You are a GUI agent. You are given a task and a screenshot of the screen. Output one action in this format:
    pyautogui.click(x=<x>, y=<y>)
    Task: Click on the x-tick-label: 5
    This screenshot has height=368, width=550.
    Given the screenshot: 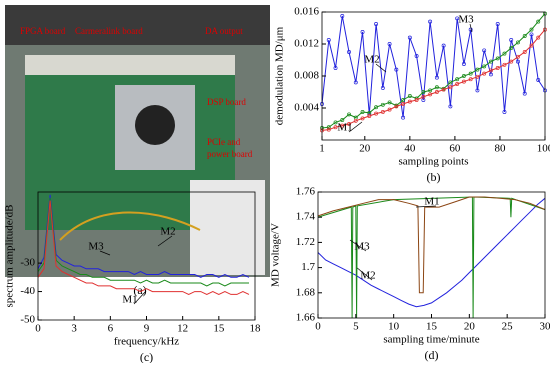 What is the action you would take?
    pyautogui.click(x=356, y=327)
    